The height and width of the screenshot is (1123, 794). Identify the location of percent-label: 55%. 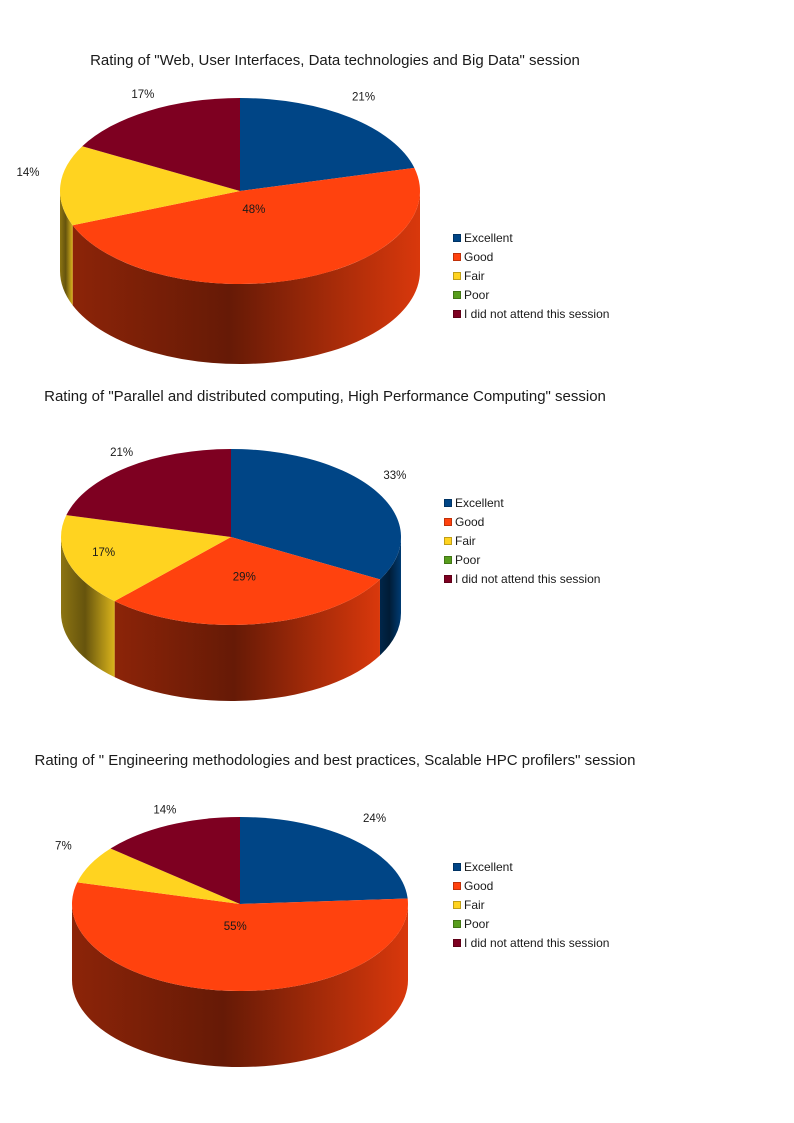
(235, 927).